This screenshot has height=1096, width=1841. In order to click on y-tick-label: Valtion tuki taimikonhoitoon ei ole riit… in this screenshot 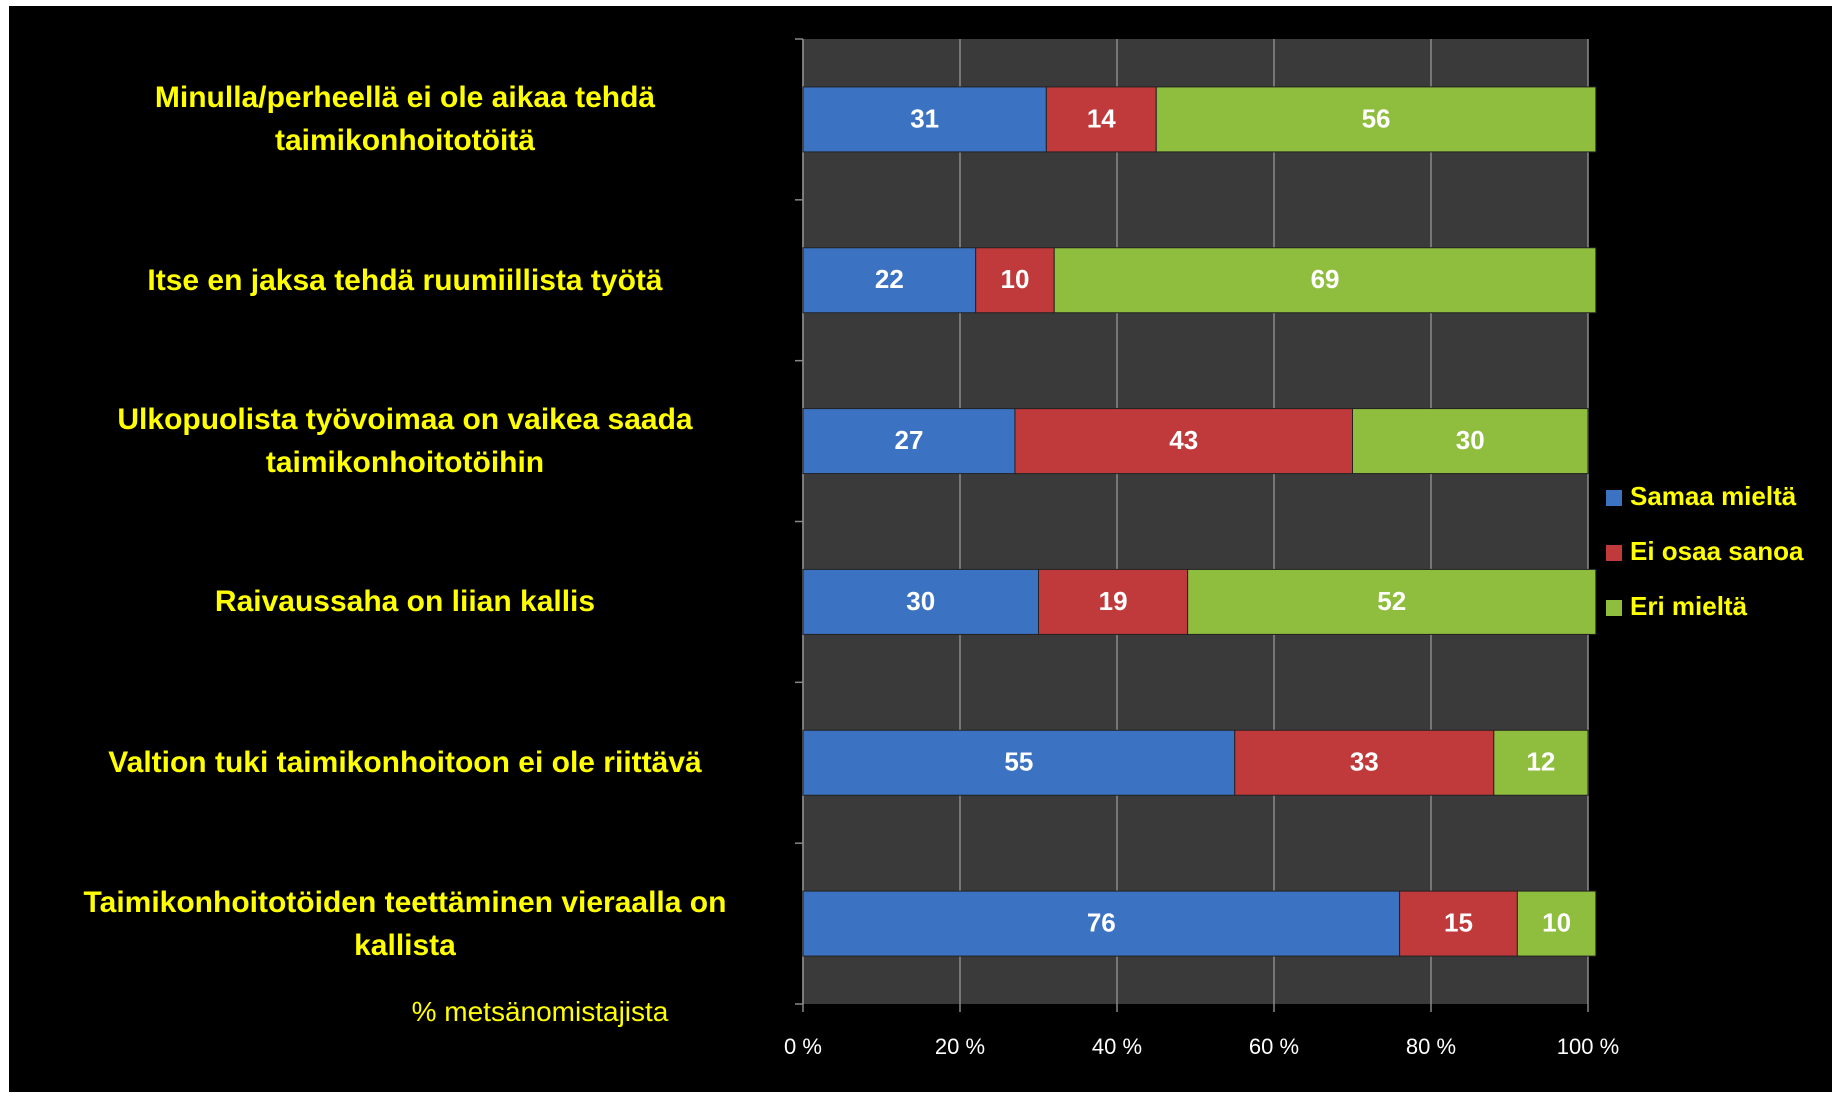, I will do `click(405, 763)`.